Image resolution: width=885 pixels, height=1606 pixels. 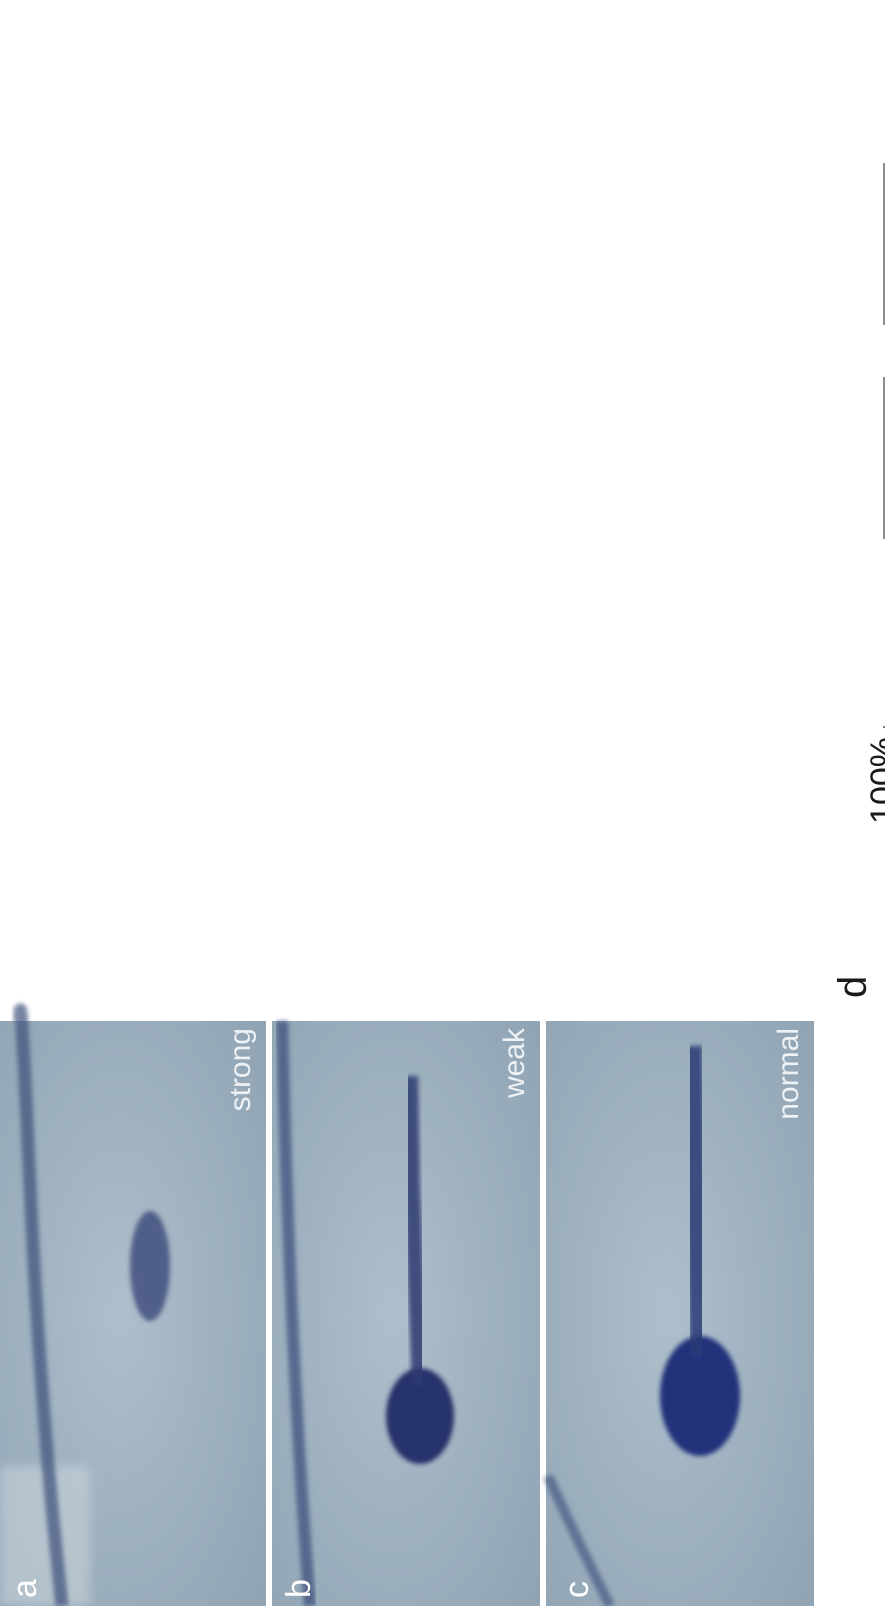 I want to click on photo-panel-b: b weak, so click(x=406, y=1313).